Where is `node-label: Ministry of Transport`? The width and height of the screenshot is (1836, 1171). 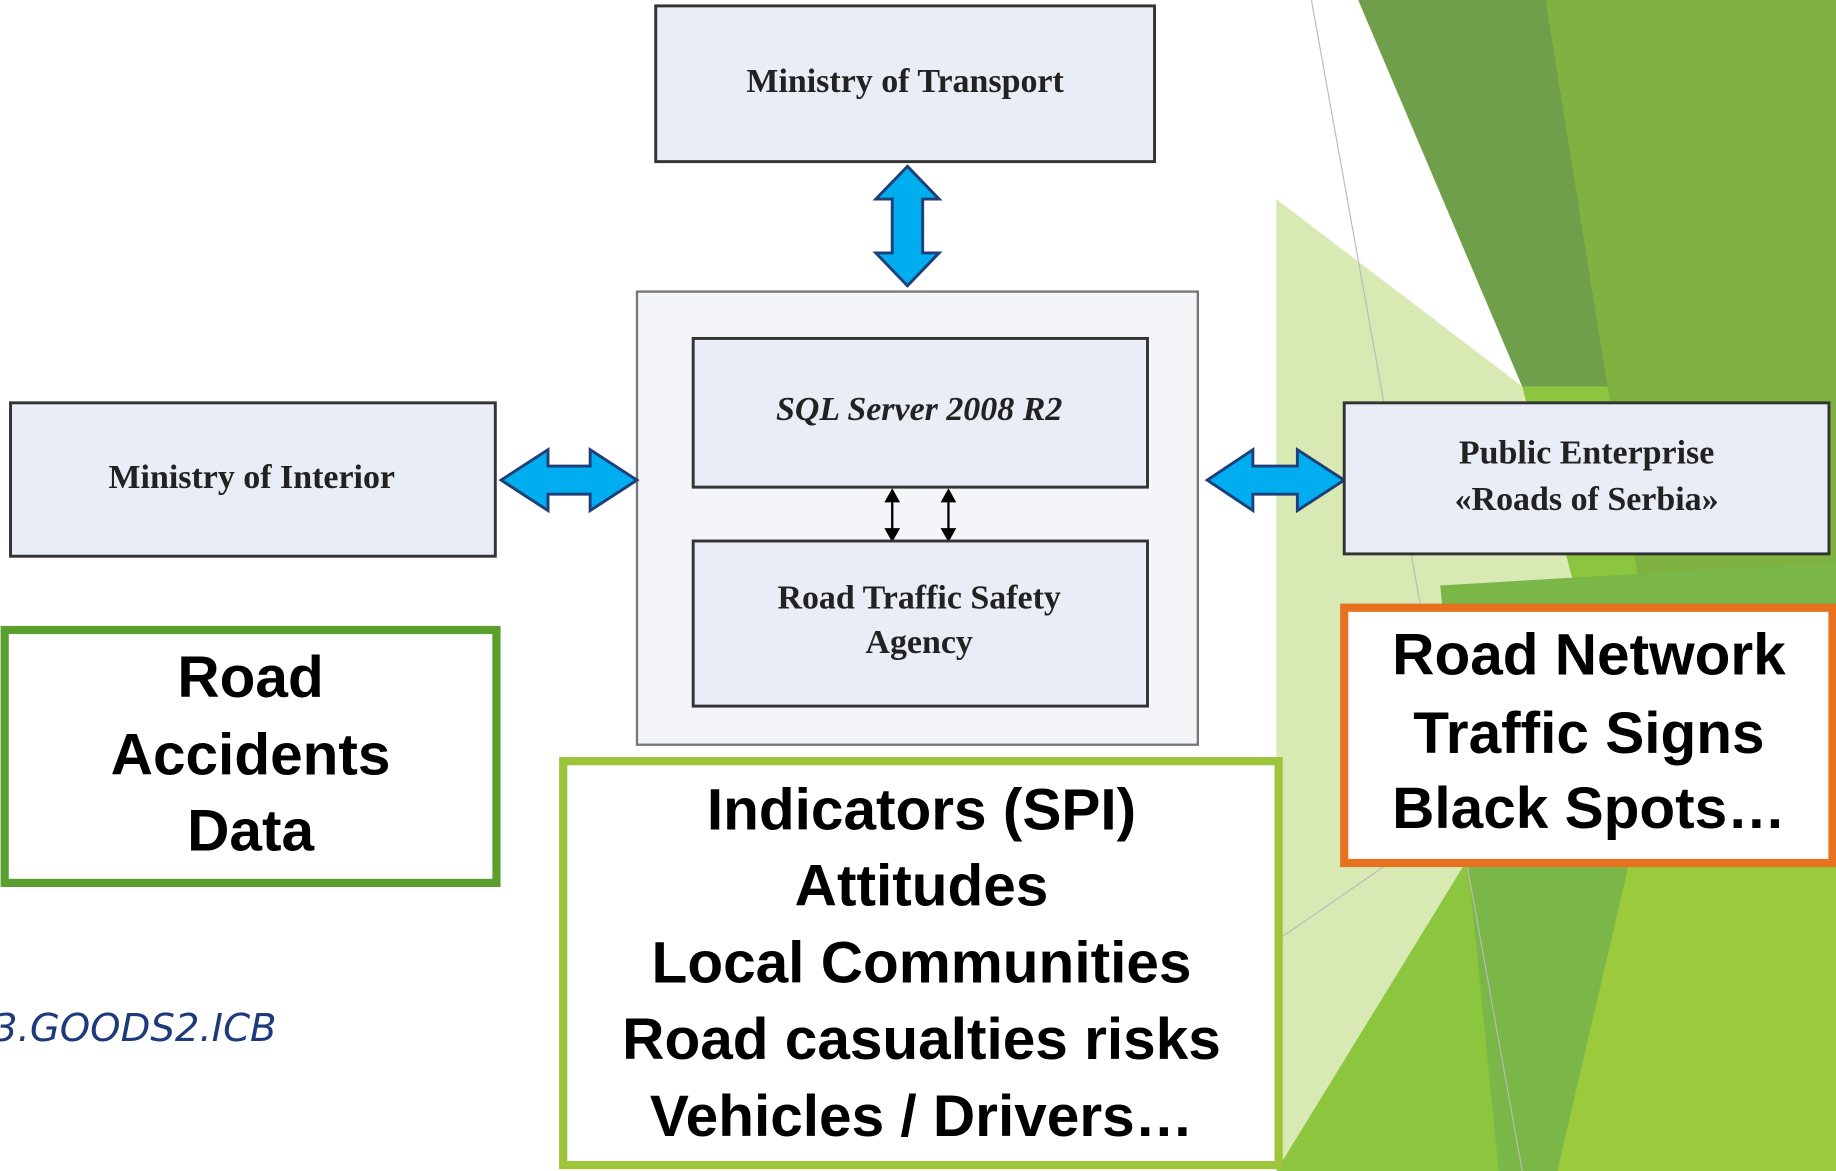
node-label: Ministry of Transport is located at coordinates (905, 81).